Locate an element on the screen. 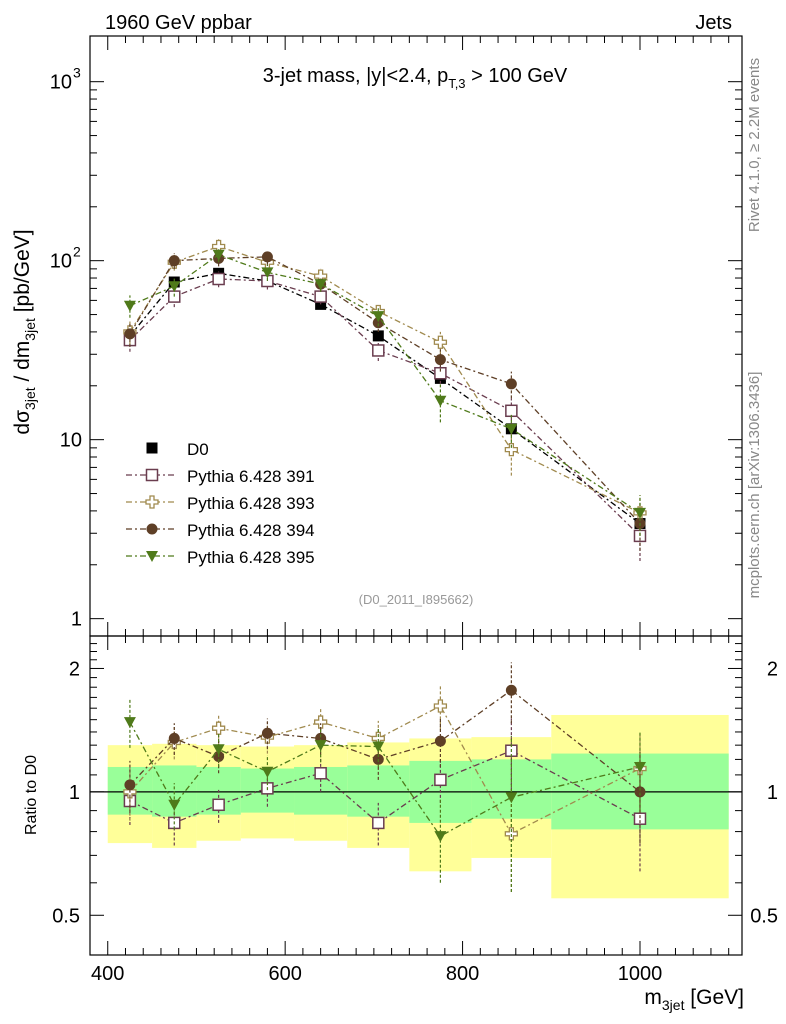  ratio-y-axis-label: Ratio to D0 is located at coordinates (31, 795).